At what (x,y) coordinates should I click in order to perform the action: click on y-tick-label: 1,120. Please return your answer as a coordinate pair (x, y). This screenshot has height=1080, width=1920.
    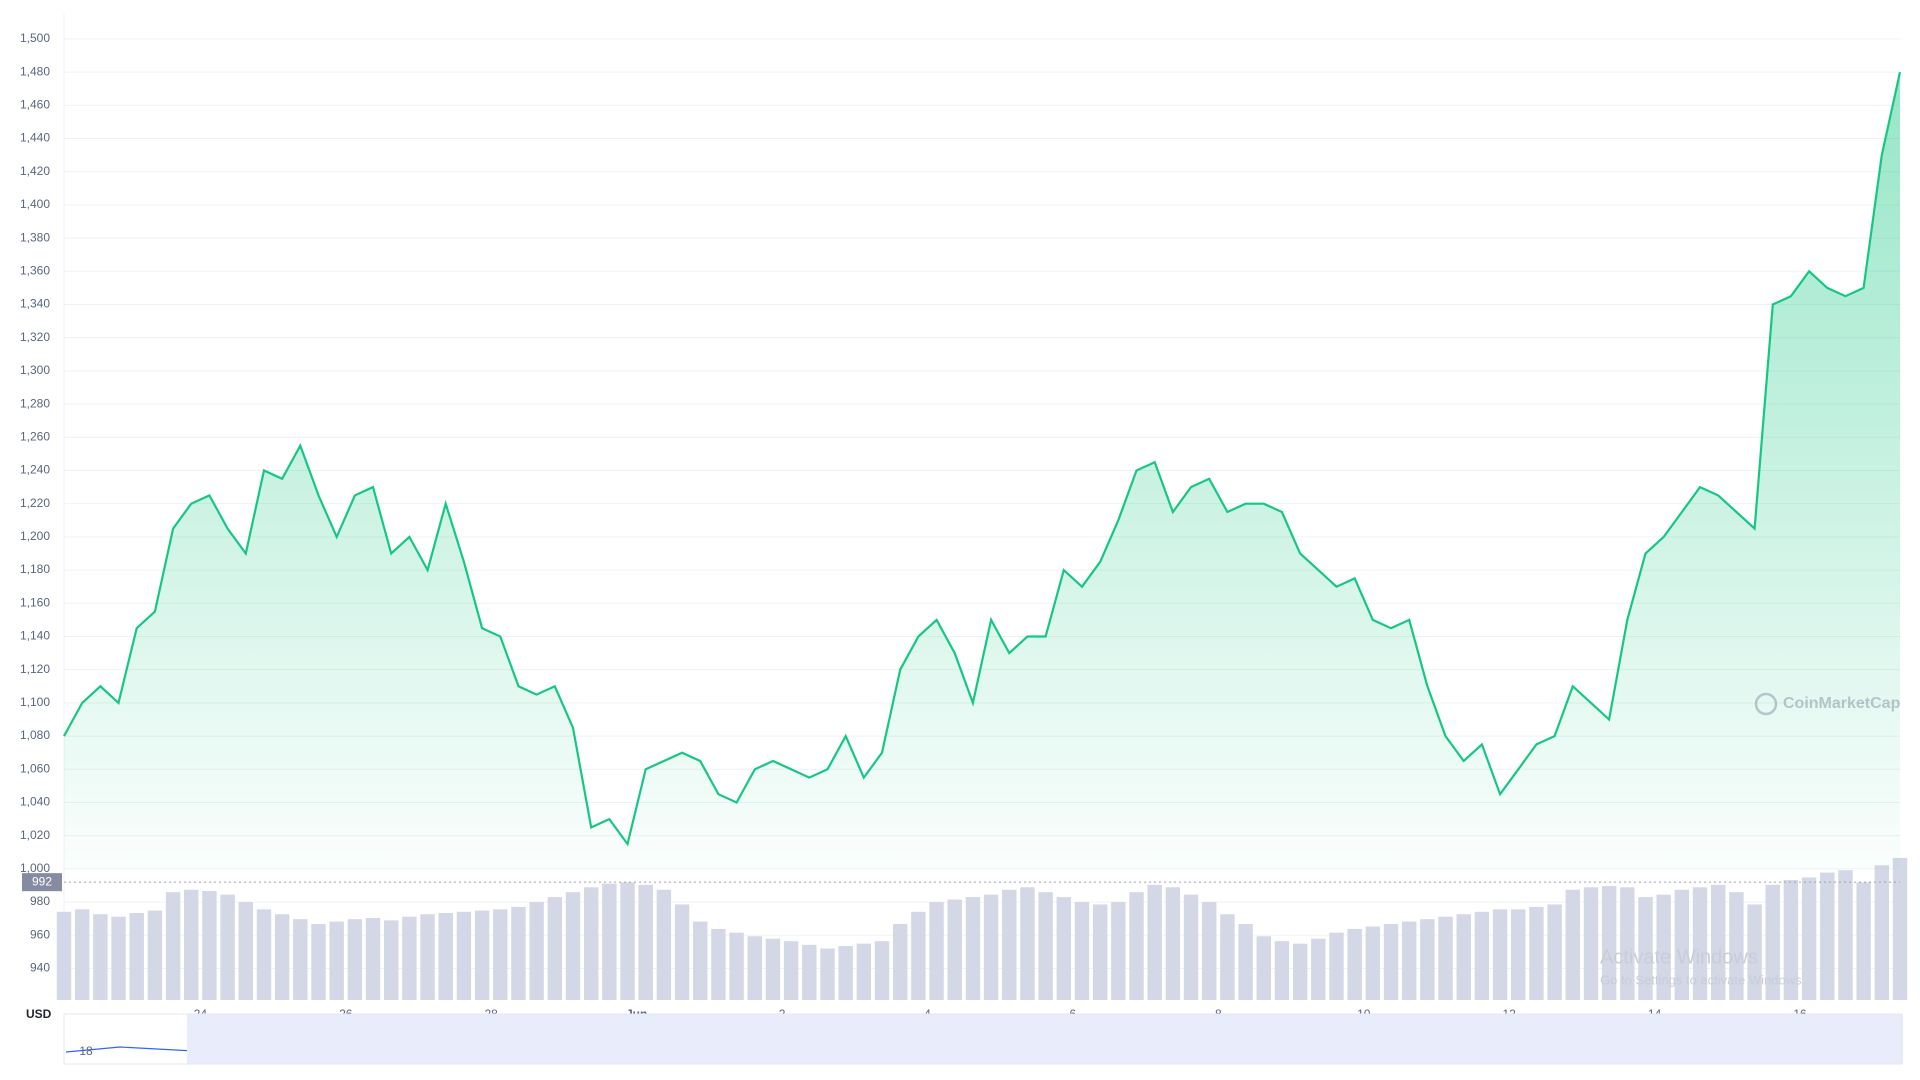
    Looking at the image, I should click on (35, 669).